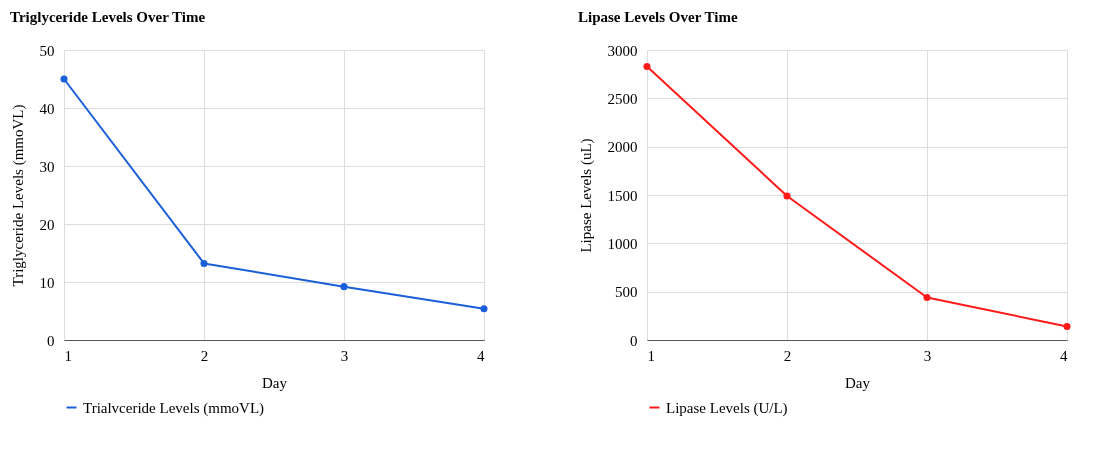 The image size is (1112, 463). Describe the element at coordinates (47, 108) in the screenshot. I see `y-tick-label: 40` at that location.